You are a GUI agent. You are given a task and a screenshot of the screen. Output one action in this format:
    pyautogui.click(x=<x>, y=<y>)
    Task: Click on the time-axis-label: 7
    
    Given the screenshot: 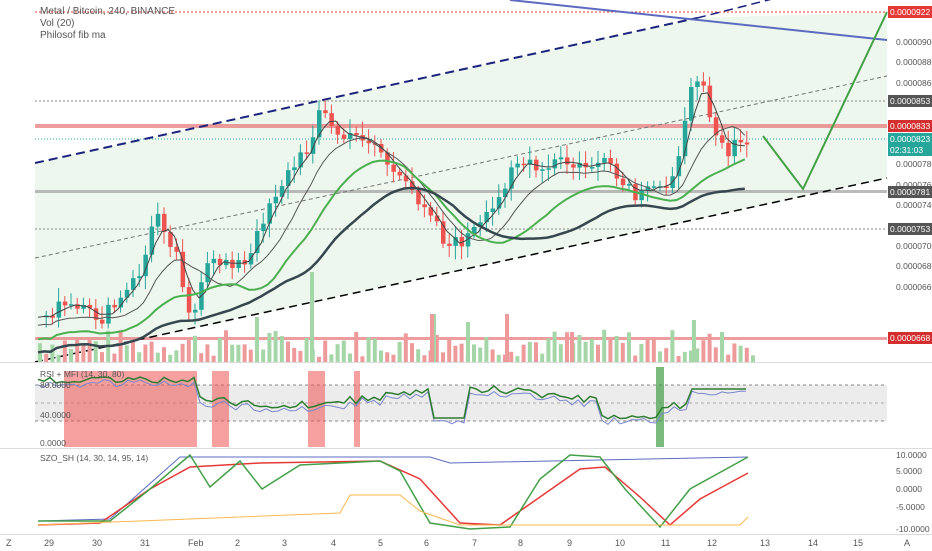 What is the action you would take?
    pyautogui.click(x=475, y=543)
    